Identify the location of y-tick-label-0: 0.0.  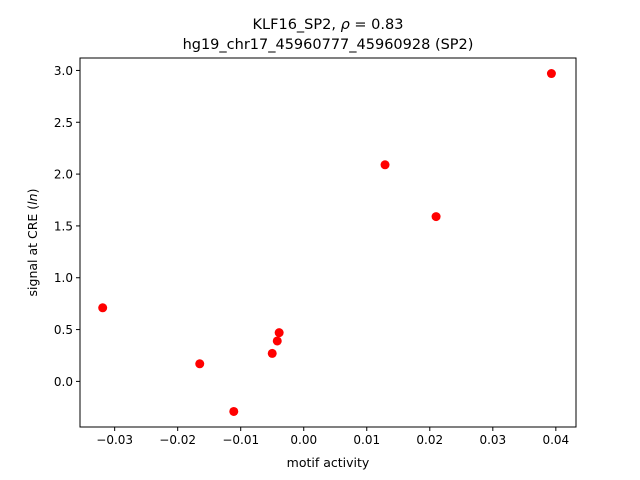
(63, 382).